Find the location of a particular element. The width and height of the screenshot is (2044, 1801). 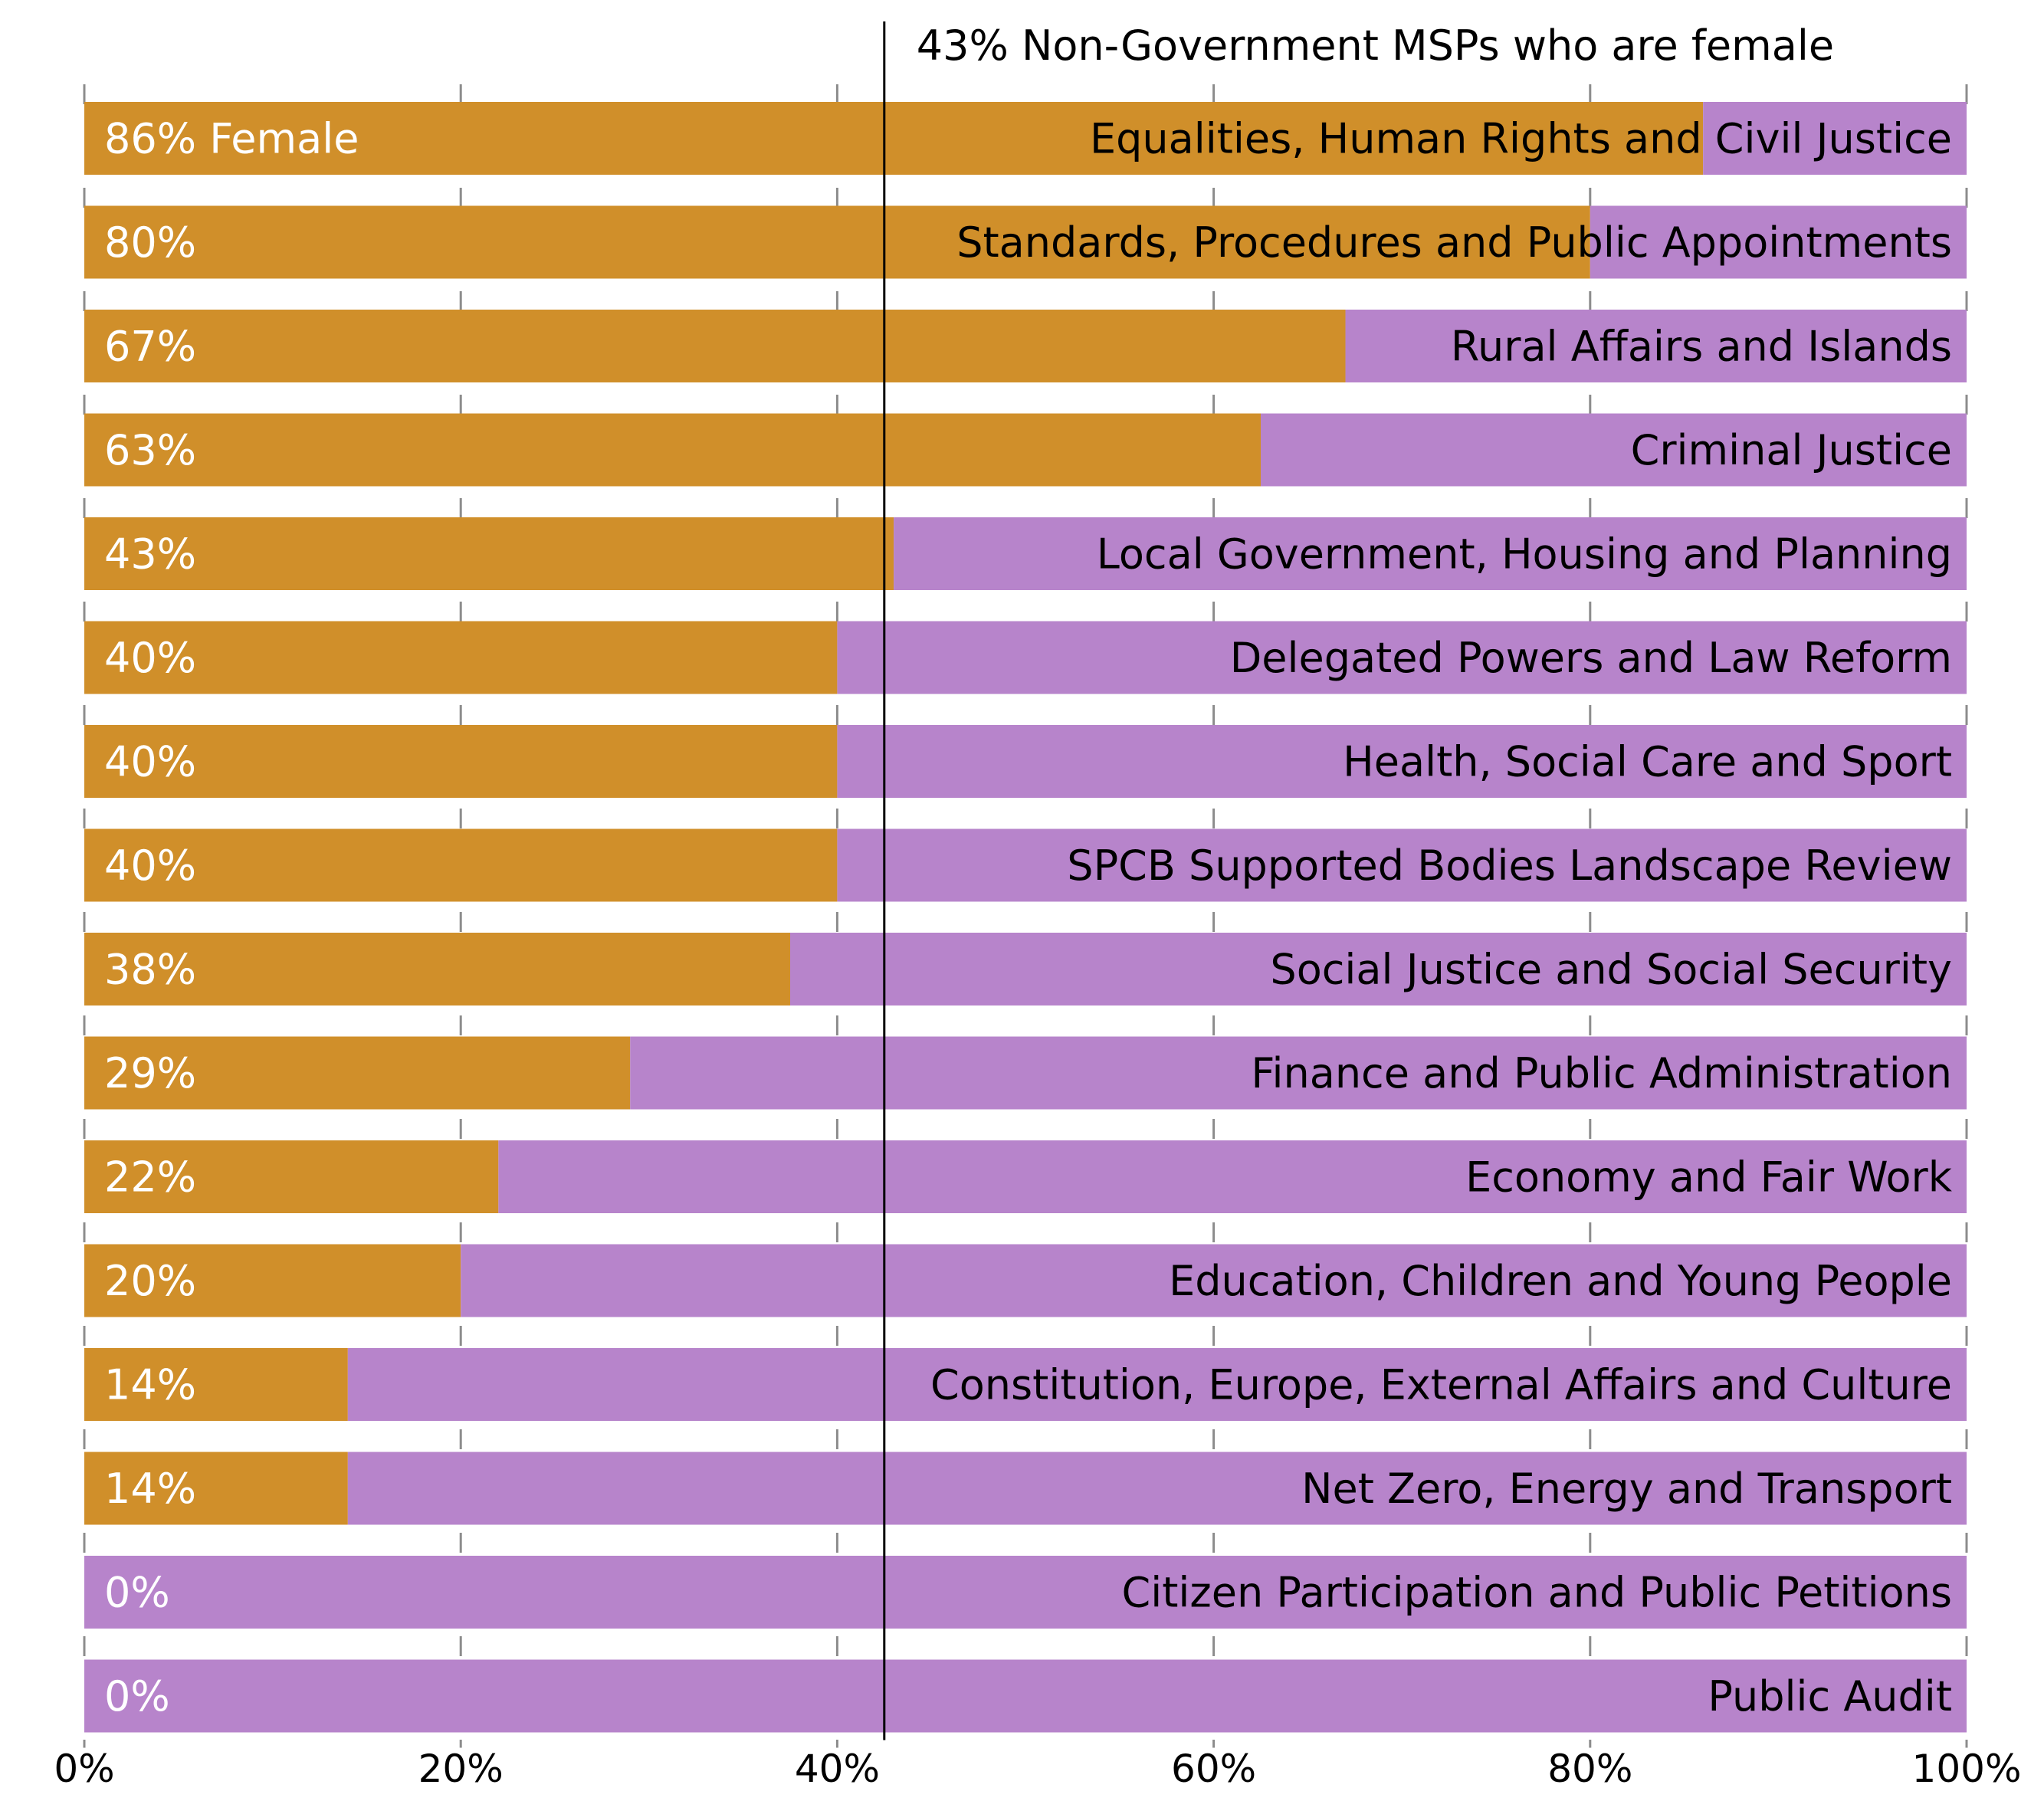

bar-category-label: Net Zero, Energy and Transport is located at coordinates (1627, 1489).